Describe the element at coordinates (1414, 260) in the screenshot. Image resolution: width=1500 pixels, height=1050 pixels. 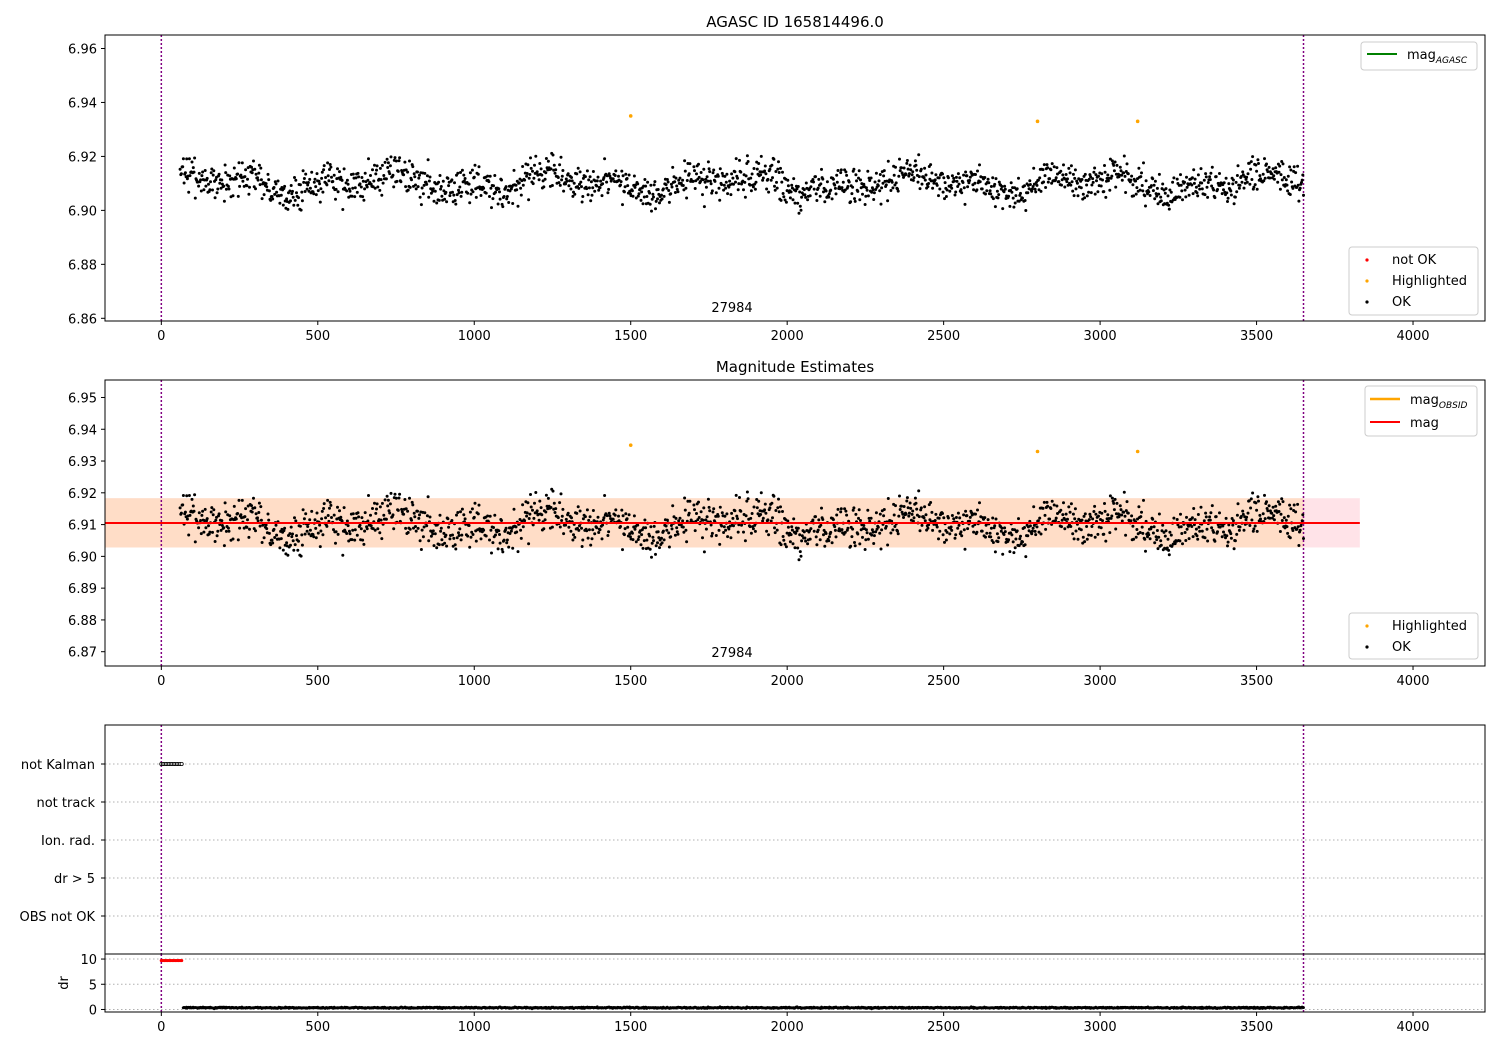
I see `legend-label-not-ok: not OK` at that location.